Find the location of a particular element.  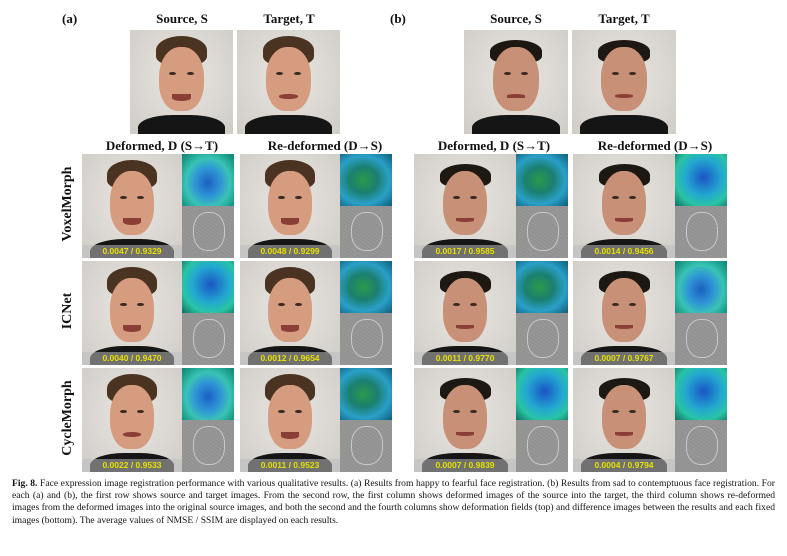

metric-label: 0.0017 / 0.9585 is located at coordinates (465, 251).